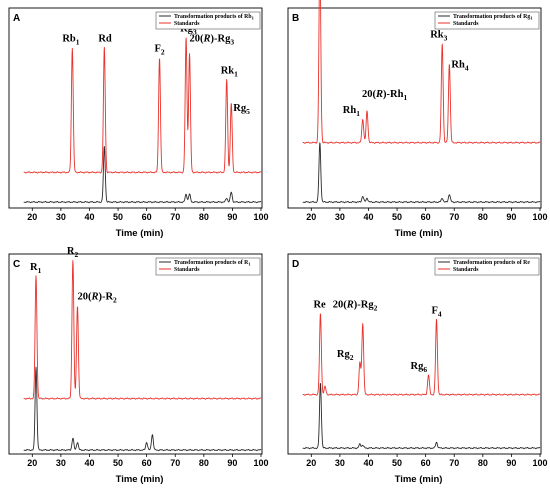 This screenshot has width=550, height=493. I want to click on panel-label: C, so click(16, 264).